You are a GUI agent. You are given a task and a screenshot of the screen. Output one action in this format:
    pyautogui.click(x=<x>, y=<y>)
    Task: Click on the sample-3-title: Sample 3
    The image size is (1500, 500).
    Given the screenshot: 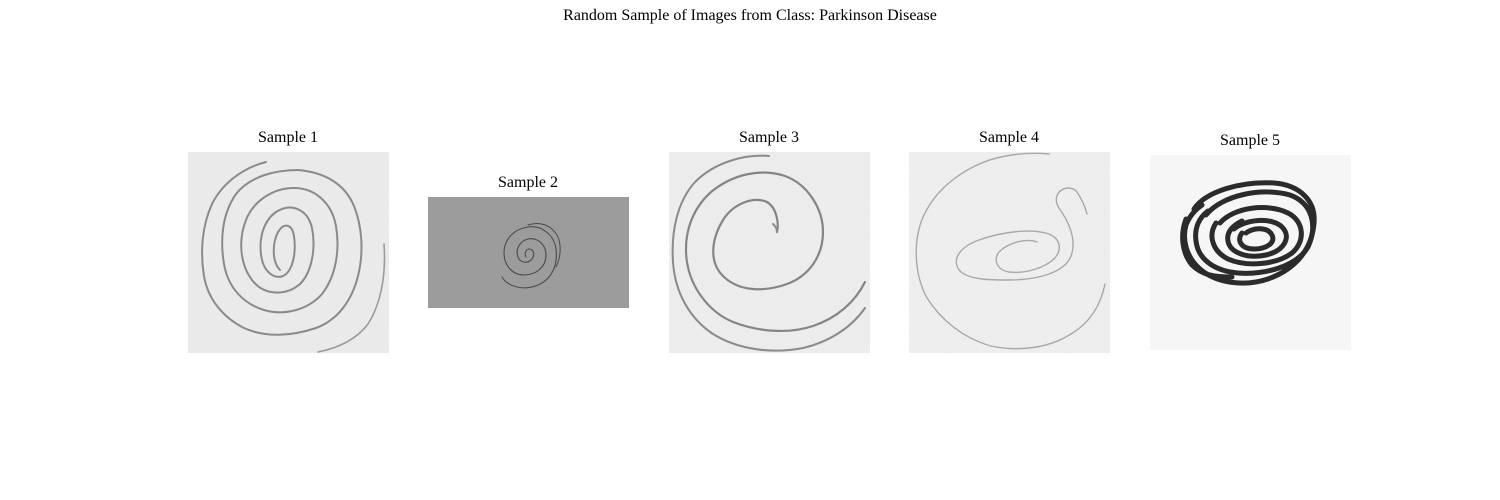 What is the action you would take?
    pyautogui.click(x=769, y=137)
    